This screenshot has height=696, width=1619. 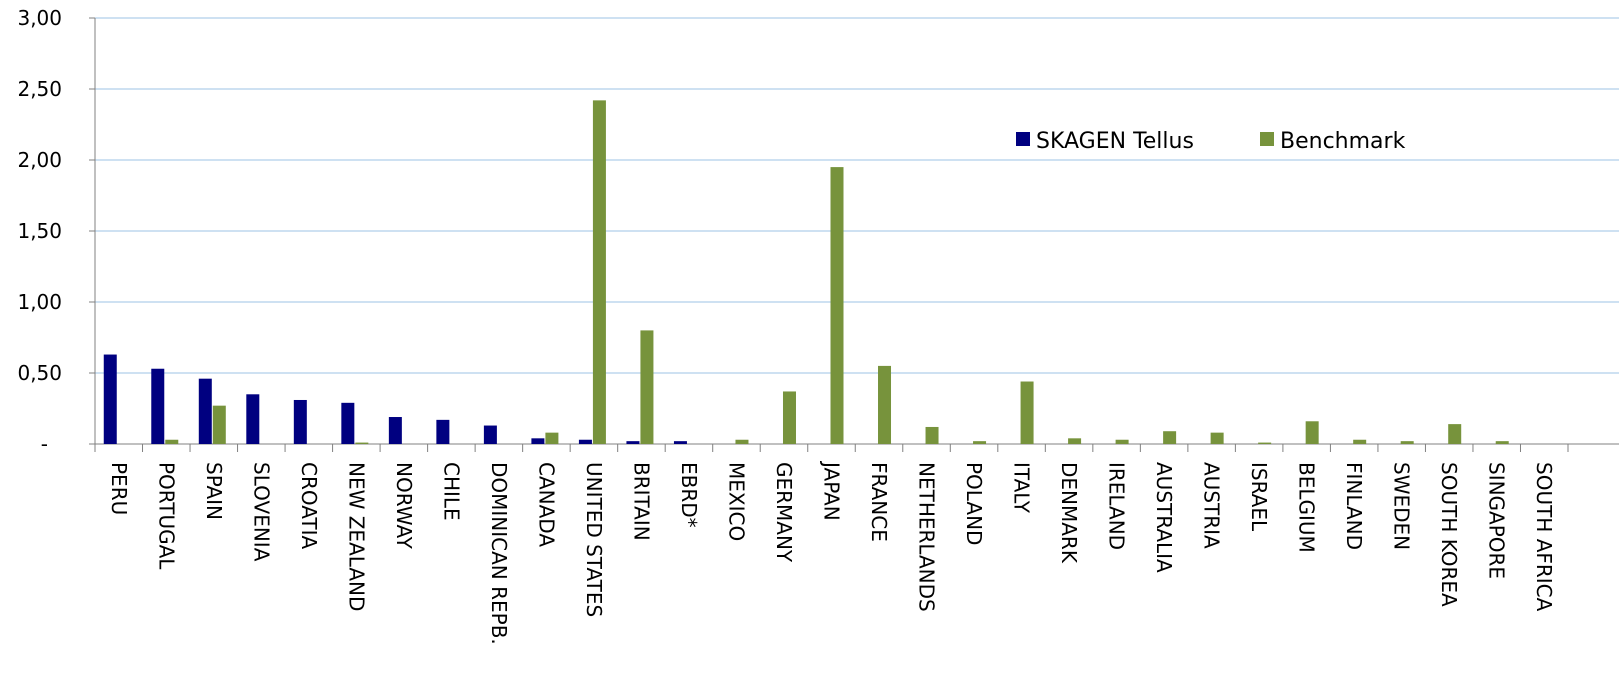 What do you see at coordinates (39, 89) in the screenshot?
I see `y-tick-label: 2,50` at bounding box center [39, 89].